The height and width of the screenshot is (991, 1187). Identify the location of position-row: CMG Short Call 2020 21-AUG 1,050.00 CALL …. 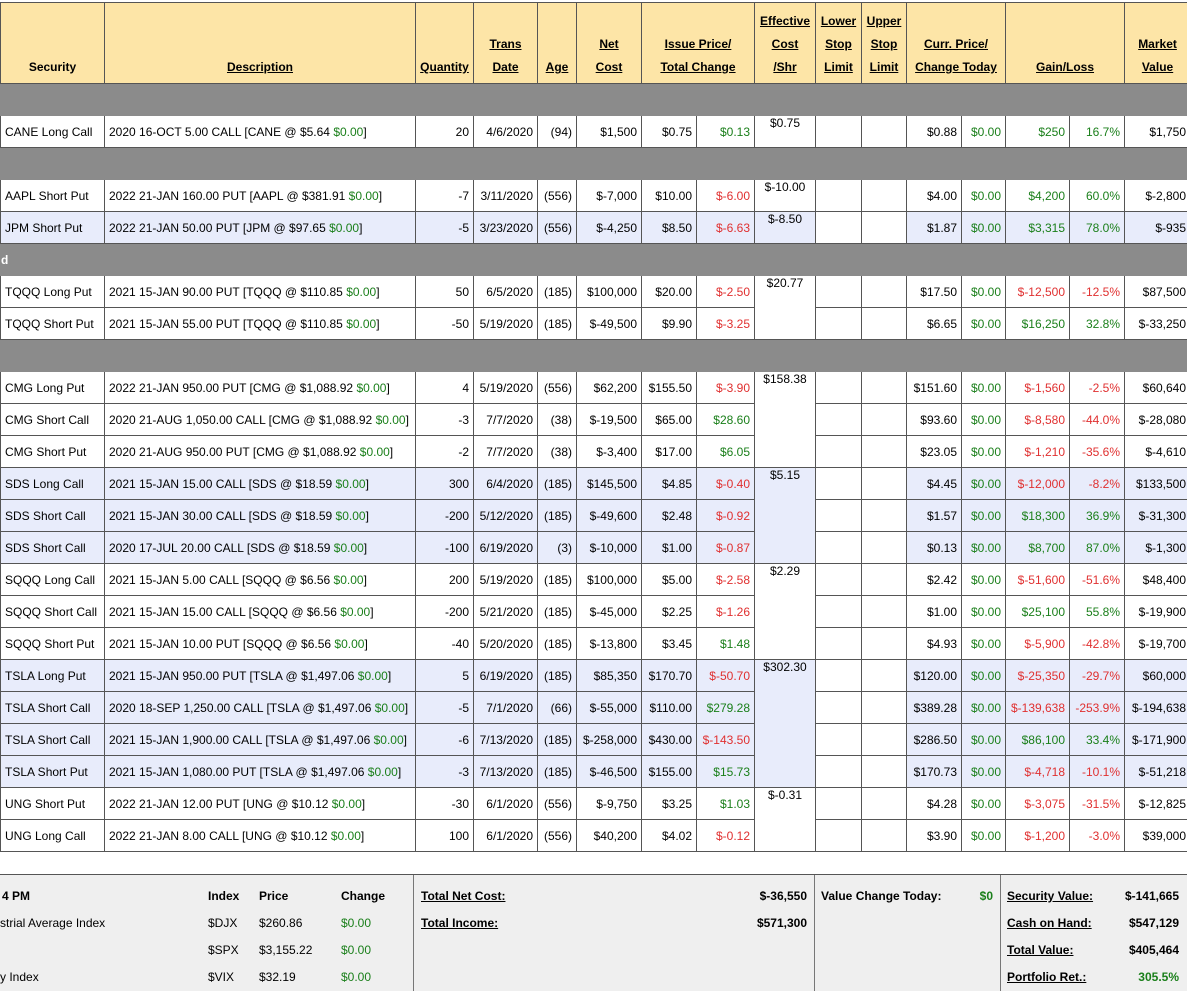
(593, 419).